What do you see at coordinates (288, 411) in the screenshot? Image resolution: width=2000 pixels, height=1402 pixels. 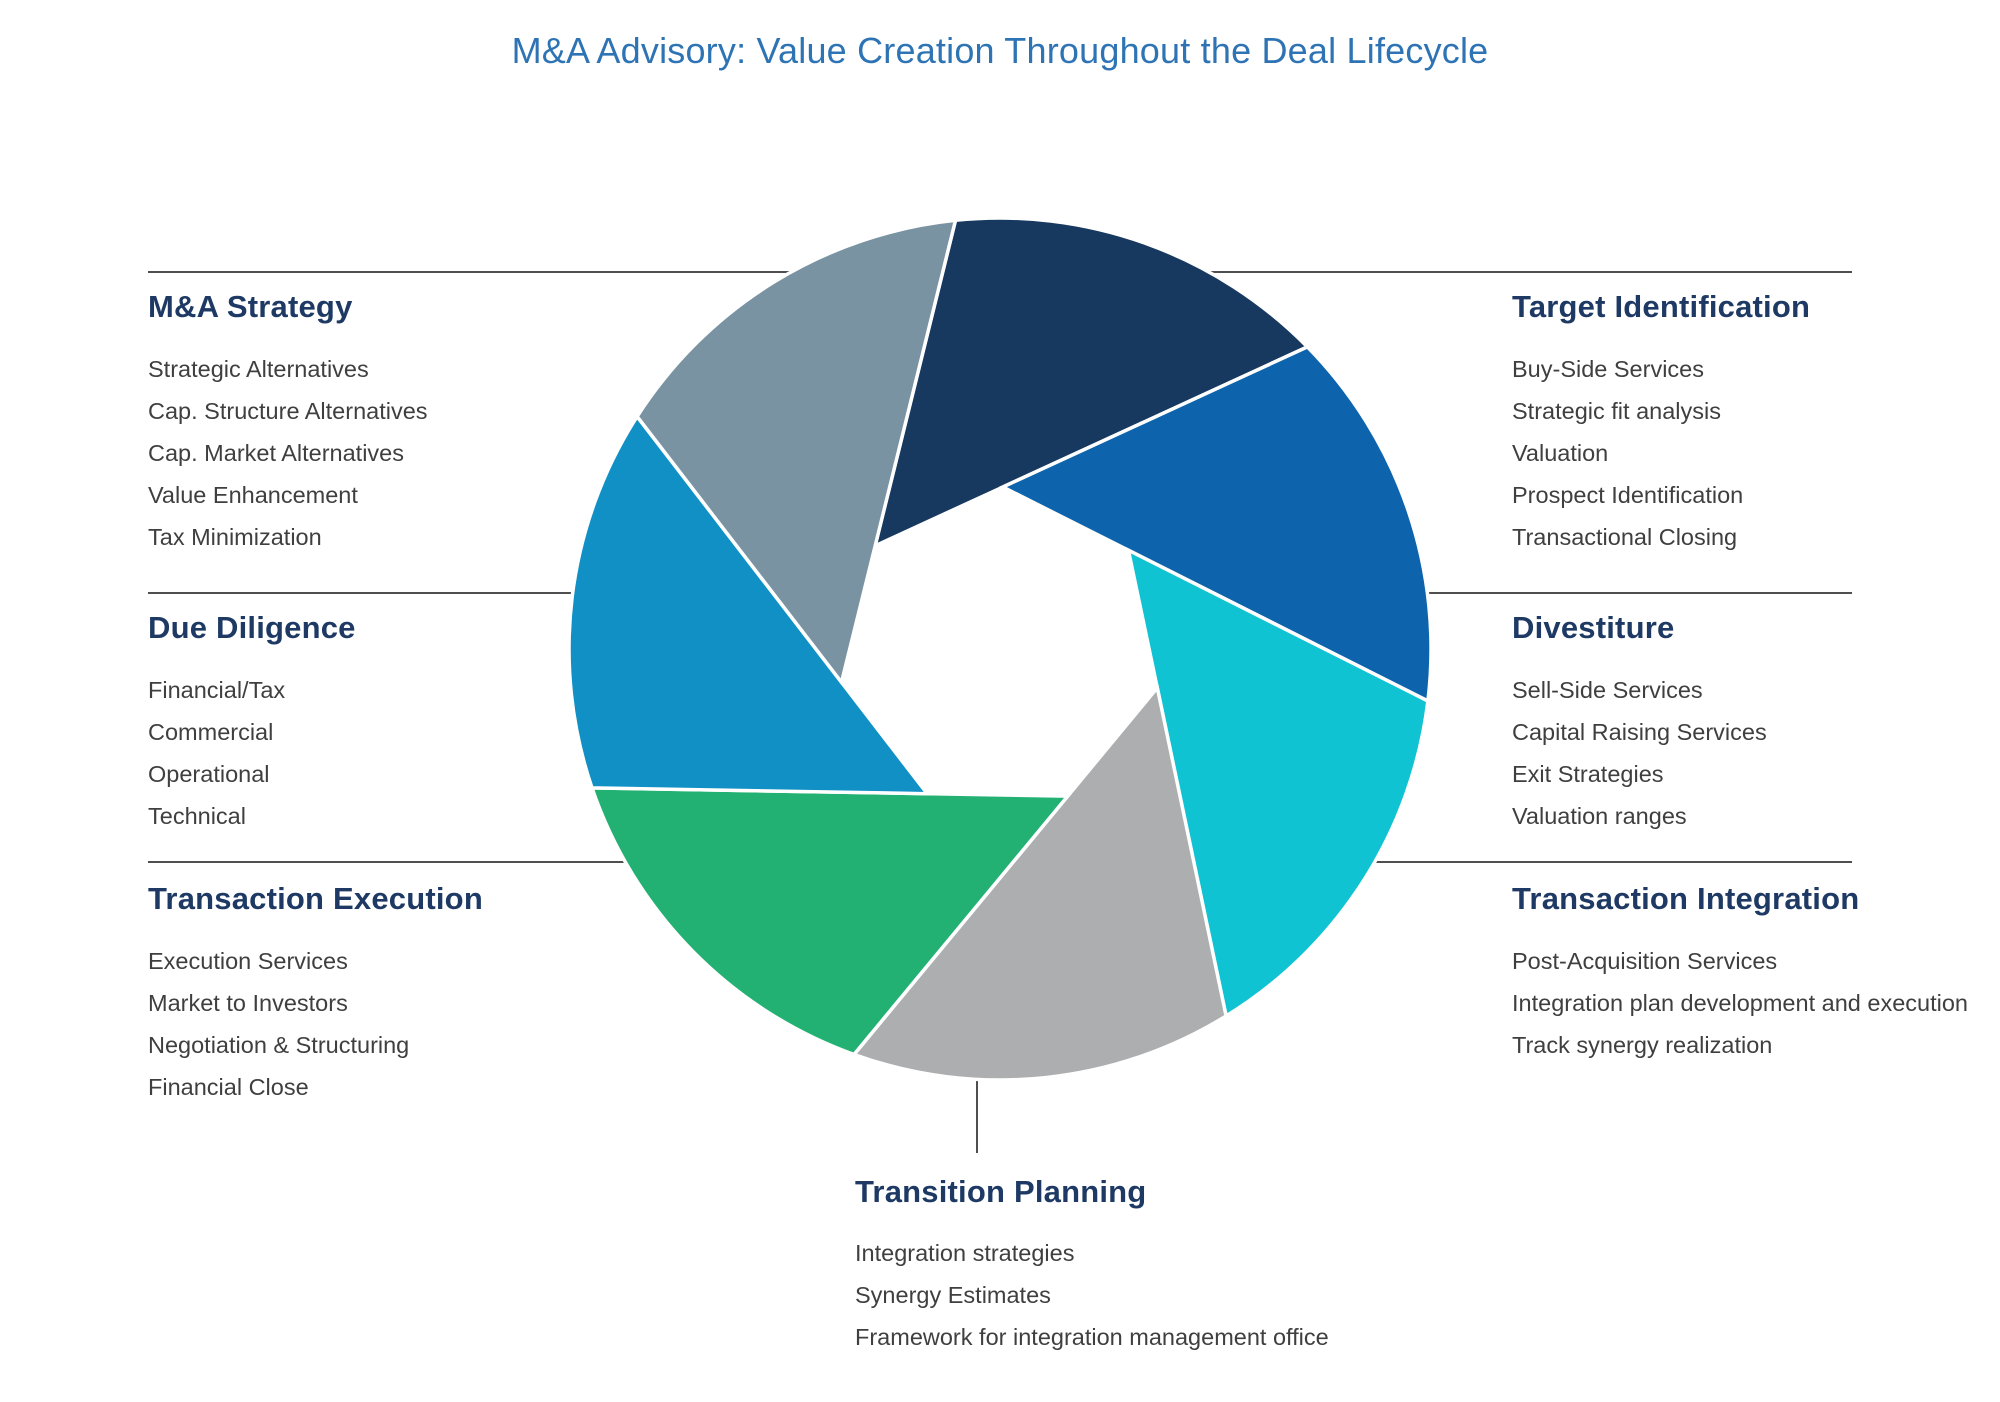 I see `section-item: Cap. Structure Alternatives` at bounding box center [288, 411].